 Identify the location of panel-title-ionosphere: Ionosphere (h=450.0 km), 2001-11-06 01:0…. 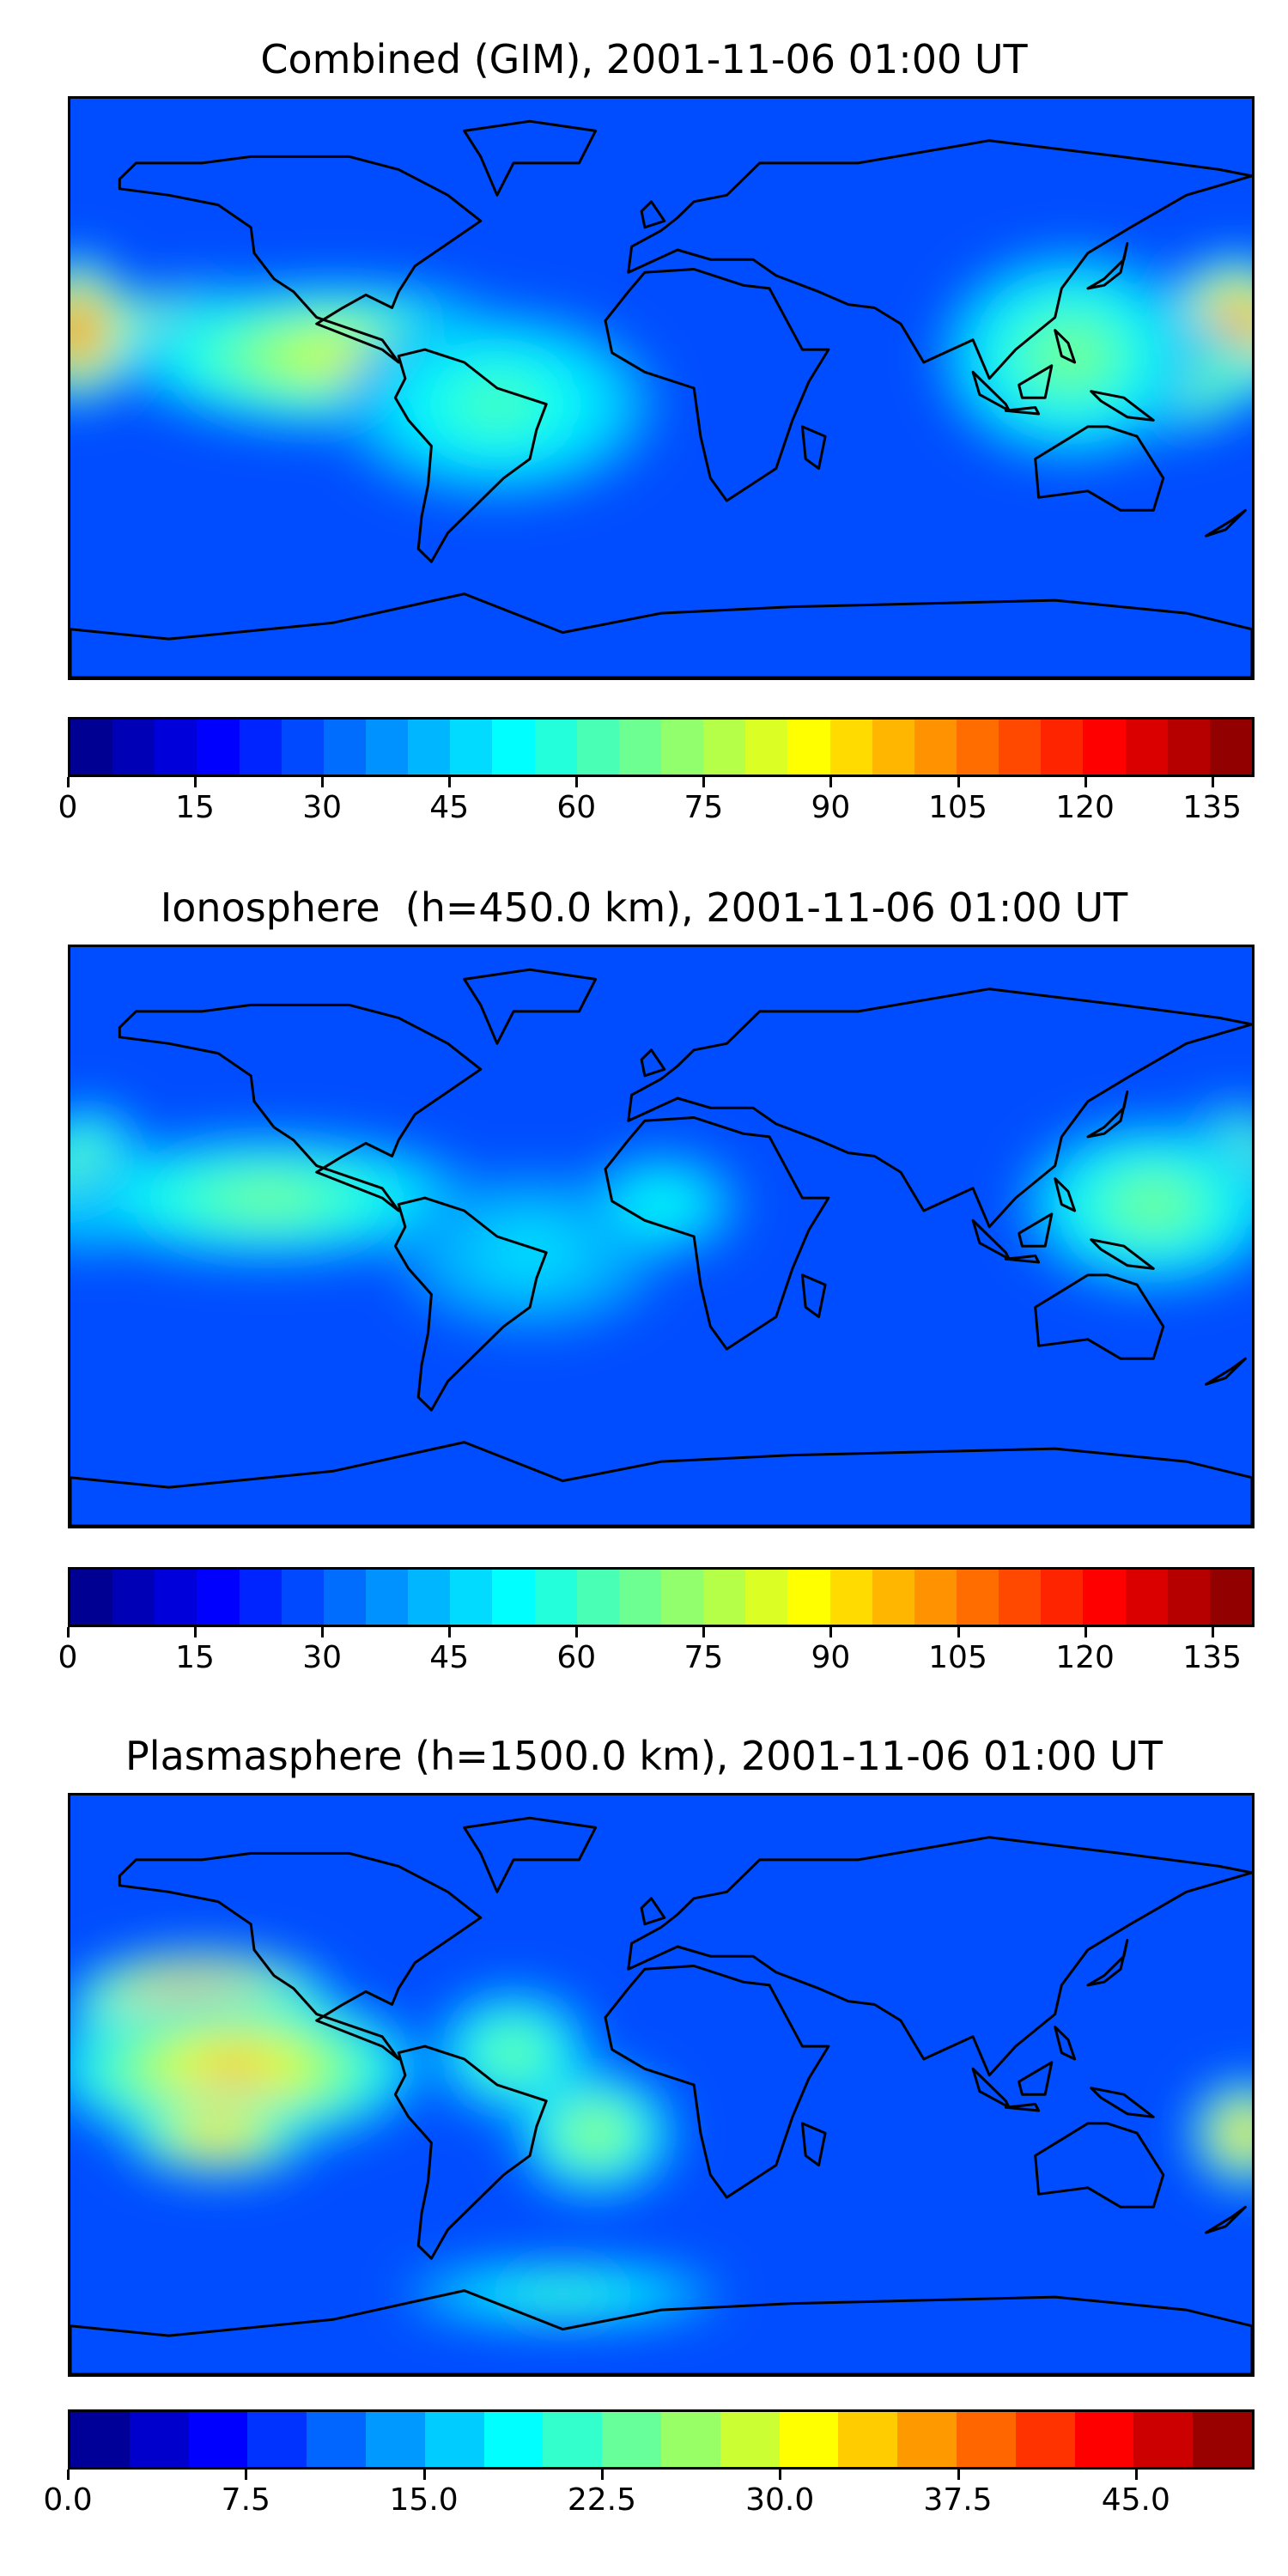
(644, 907).